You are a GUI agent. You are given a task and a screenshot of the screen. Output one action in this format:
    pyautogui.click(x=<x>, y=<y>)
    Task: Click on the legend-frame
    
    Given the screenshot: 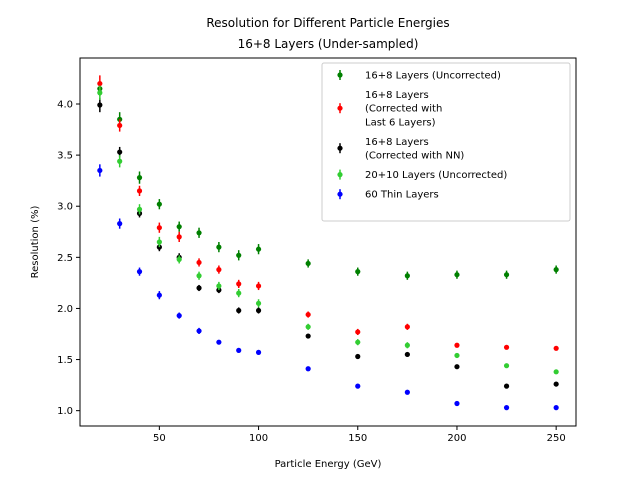 What is the action you would take?
    pyautogui.click(x=446, y=142)
    